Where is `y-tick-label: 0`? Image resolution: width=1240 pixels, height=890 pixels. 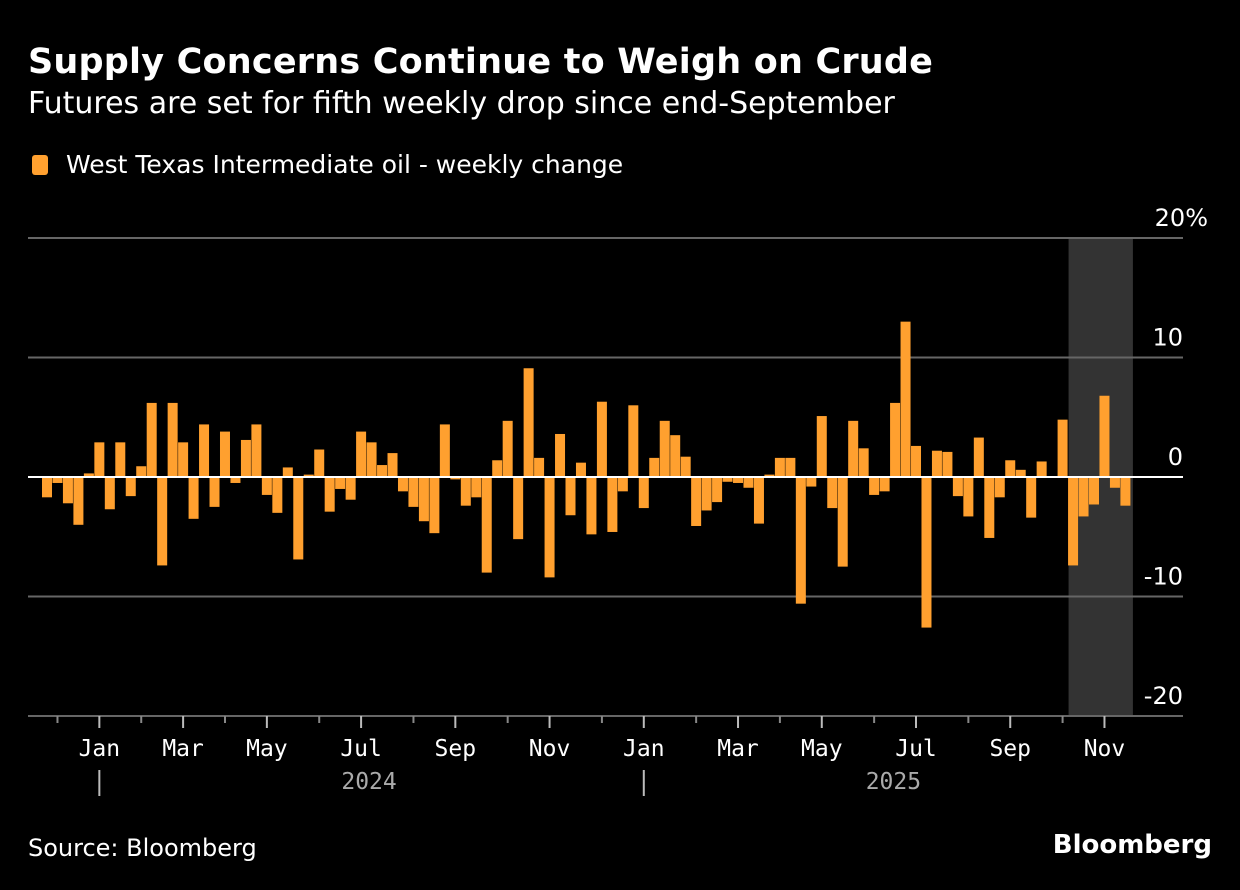
y-tick-label: 0 is located at coordinates (1175, 457).